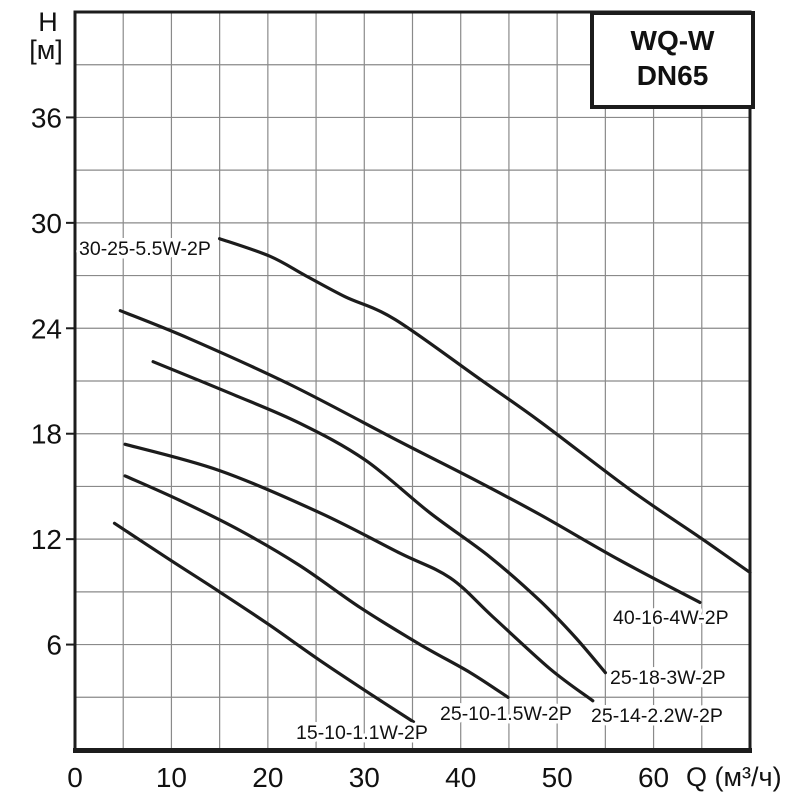 This screenshot has height=805, width=800. What do you see at coordinates (668, 678) in the screenshot?
I see `curve-label: 25-18-3W-2P` at bounding box center [668, 678].